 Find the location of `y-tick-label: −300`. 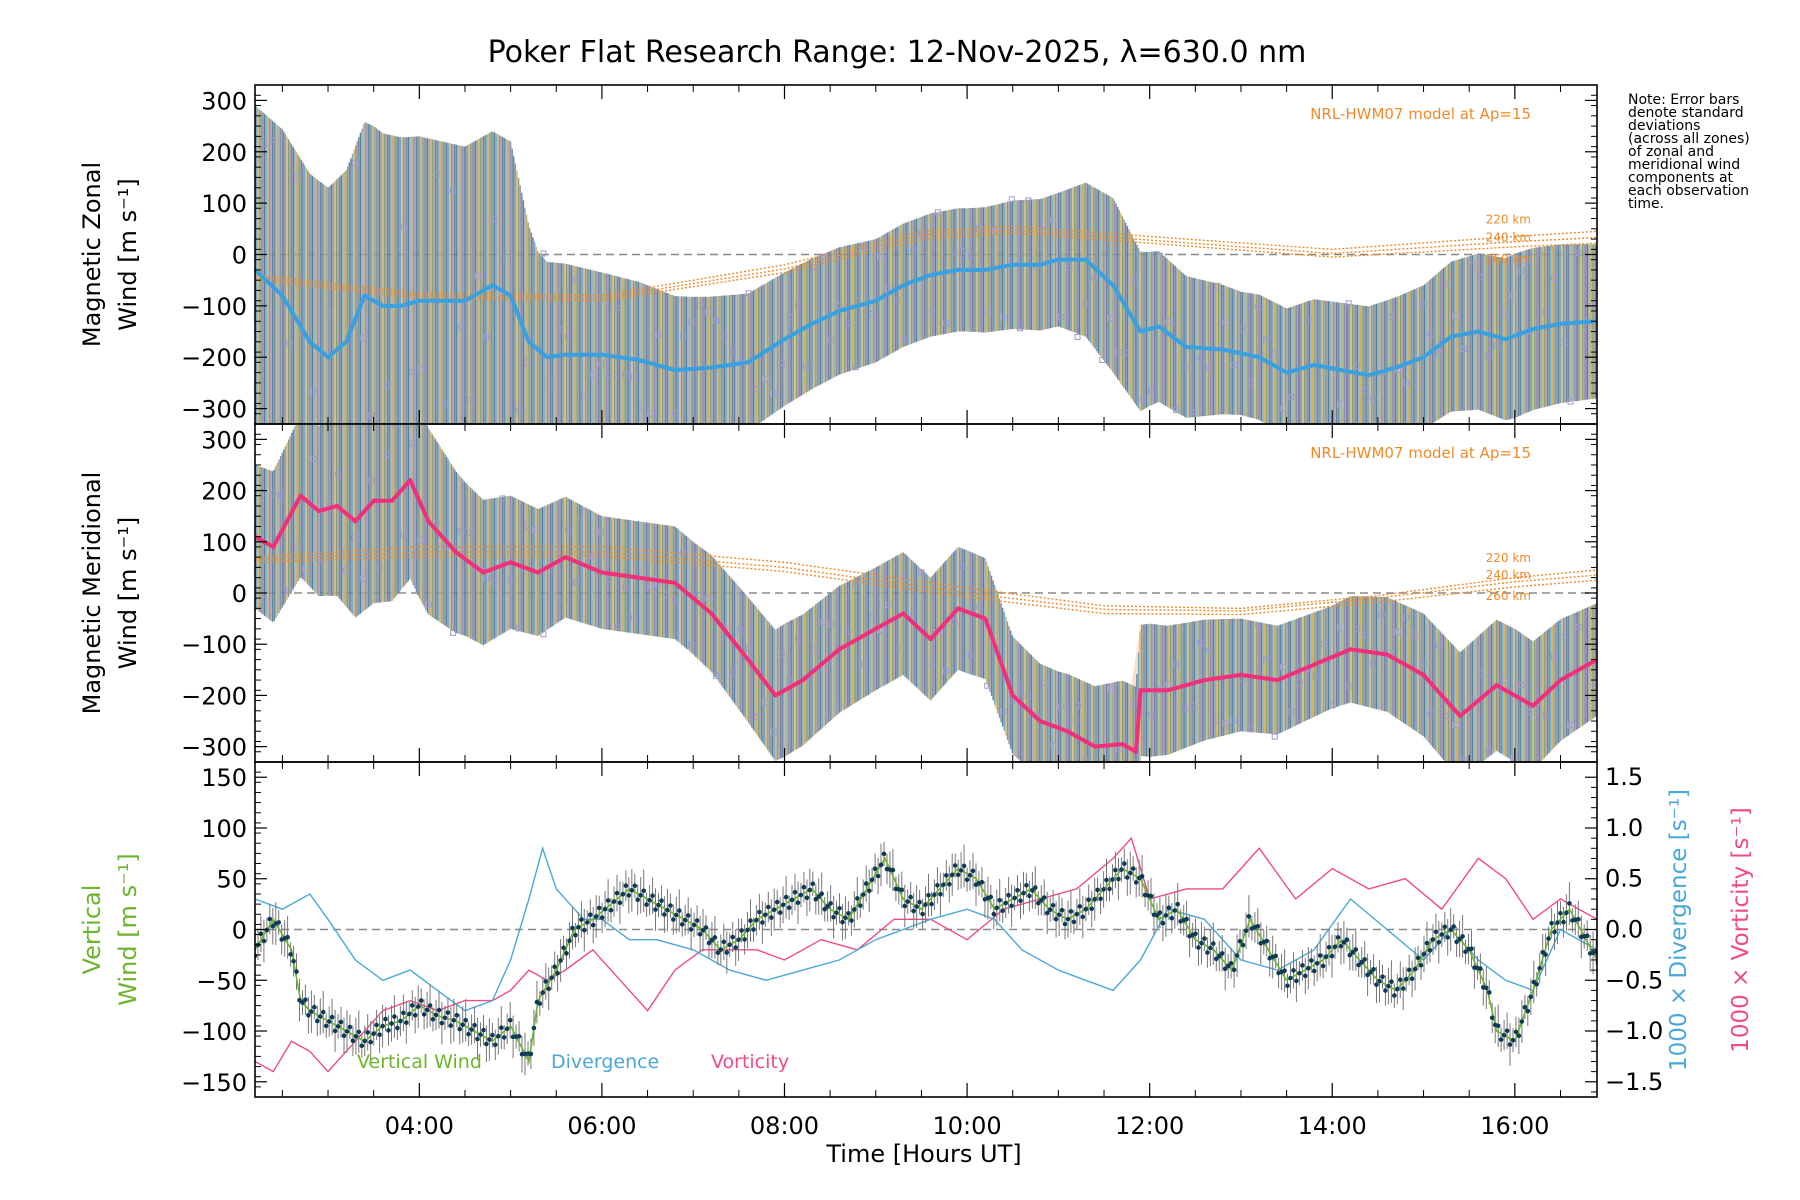

y-tick-label: −300 is located at coordinates (214, 748).